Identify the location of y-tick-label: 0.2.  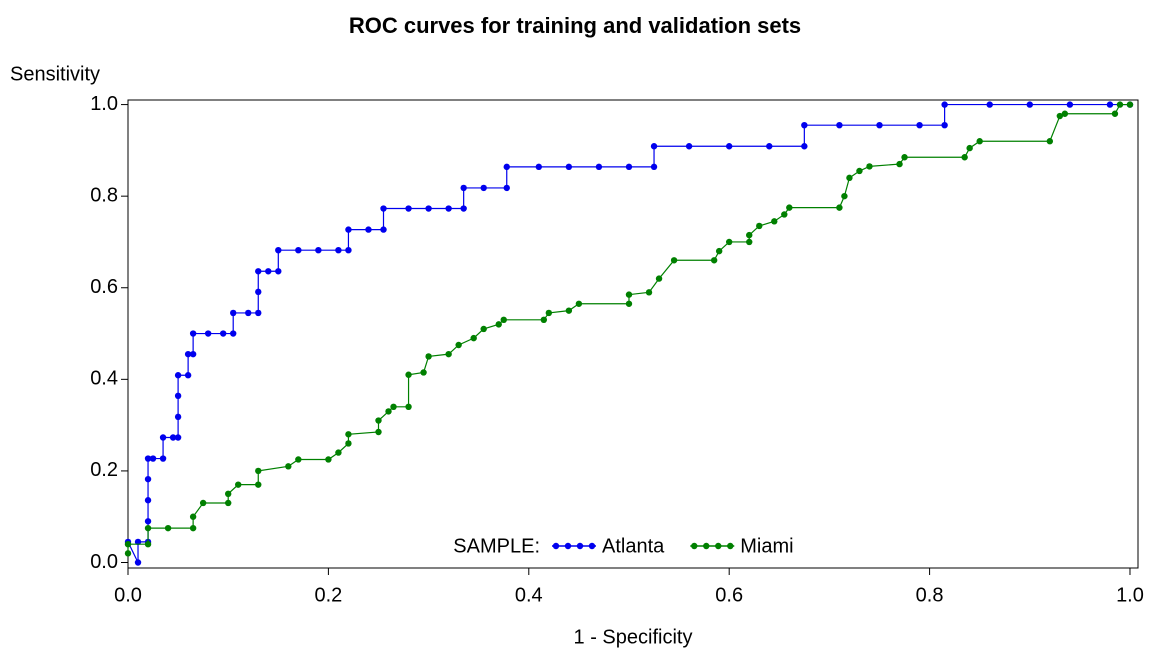
(104, 470).